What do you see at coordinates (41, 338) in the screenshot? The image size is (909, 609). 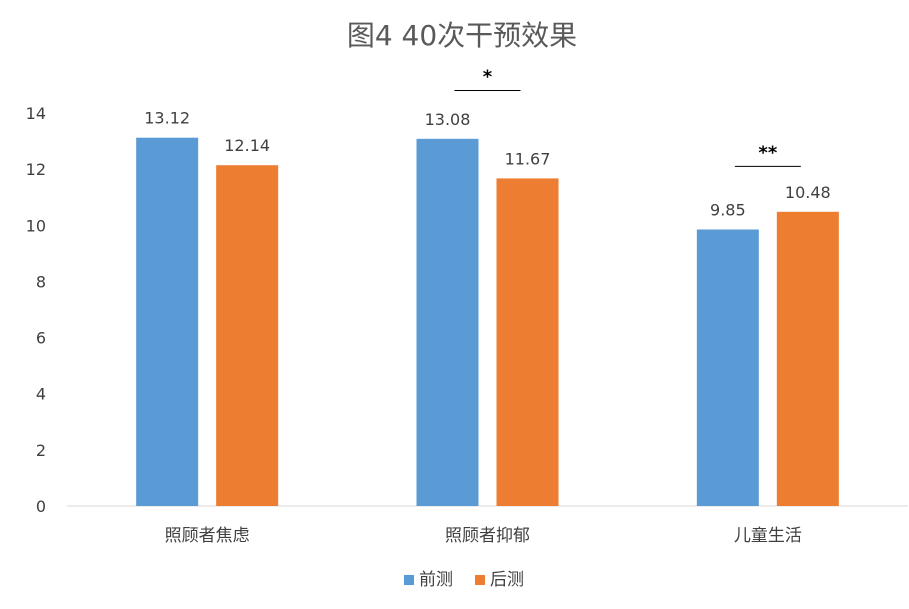 I see `y-tick-label: 6` at bounding box center [41, 338].